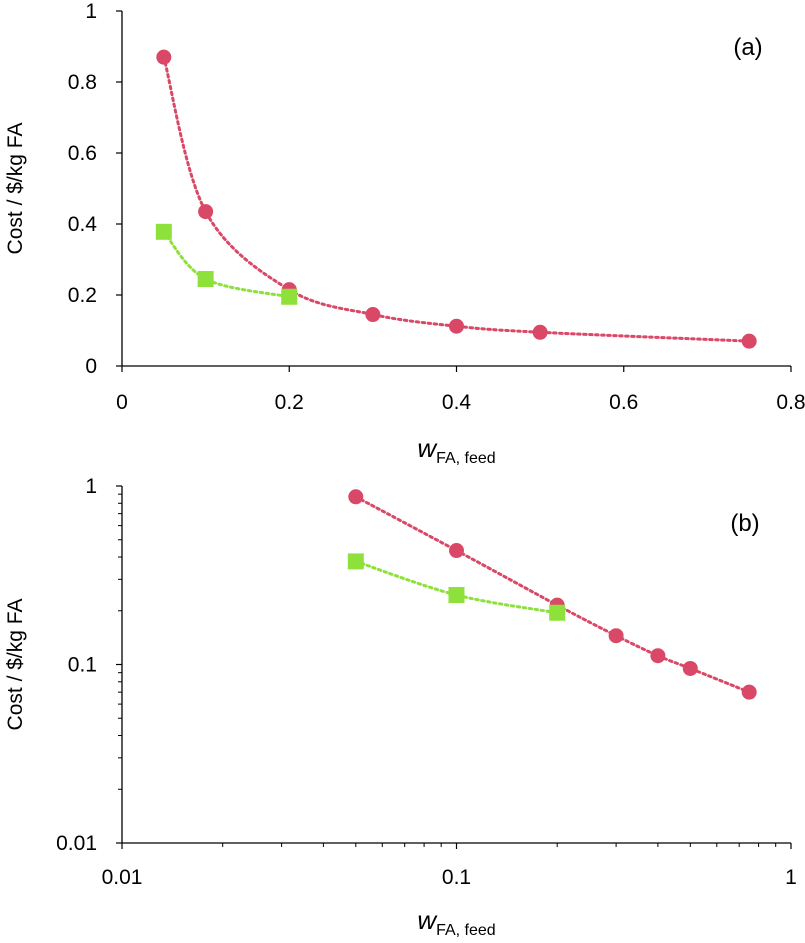  I want to click on y-tick-label: 0, so click(91, 366).